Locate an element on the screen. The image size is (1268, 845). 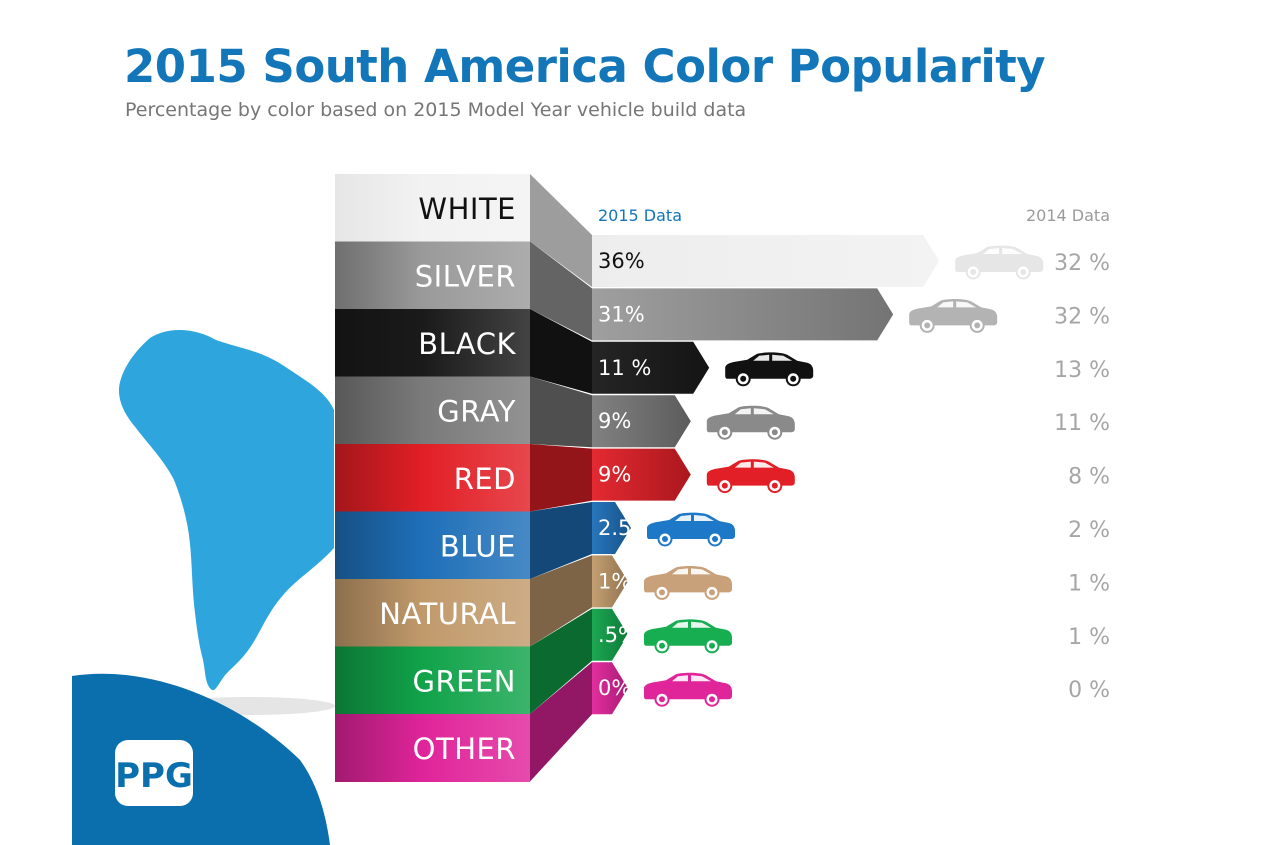
value-2015-red: 9% is located at coordinates (614, 475).